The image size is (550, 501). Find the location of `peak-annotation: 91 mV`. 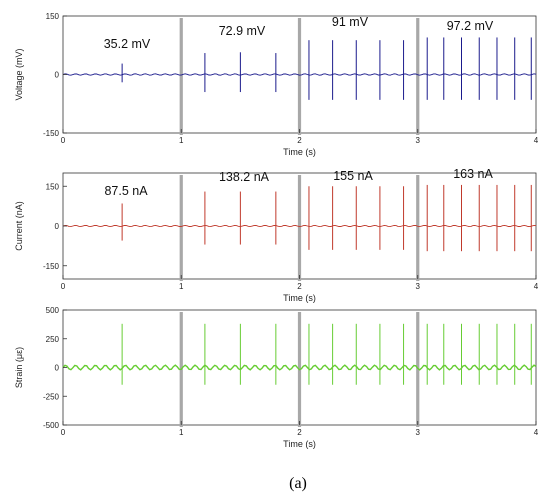

peak-annotation: 91 mV is located at coordinates (350, 22).